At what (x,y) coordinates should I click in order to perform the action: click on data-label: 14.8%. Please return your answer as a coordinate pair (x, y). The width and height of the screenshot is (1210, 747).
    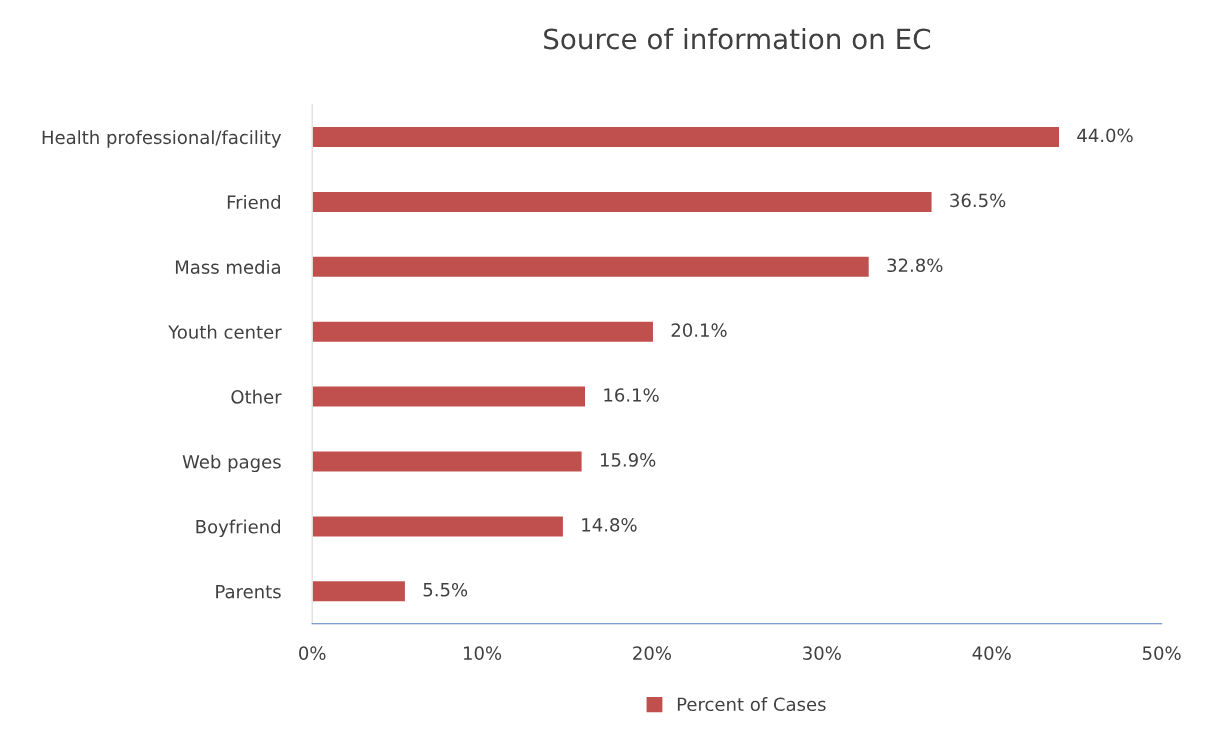
    Looking at the image, I should click on (609, 524).